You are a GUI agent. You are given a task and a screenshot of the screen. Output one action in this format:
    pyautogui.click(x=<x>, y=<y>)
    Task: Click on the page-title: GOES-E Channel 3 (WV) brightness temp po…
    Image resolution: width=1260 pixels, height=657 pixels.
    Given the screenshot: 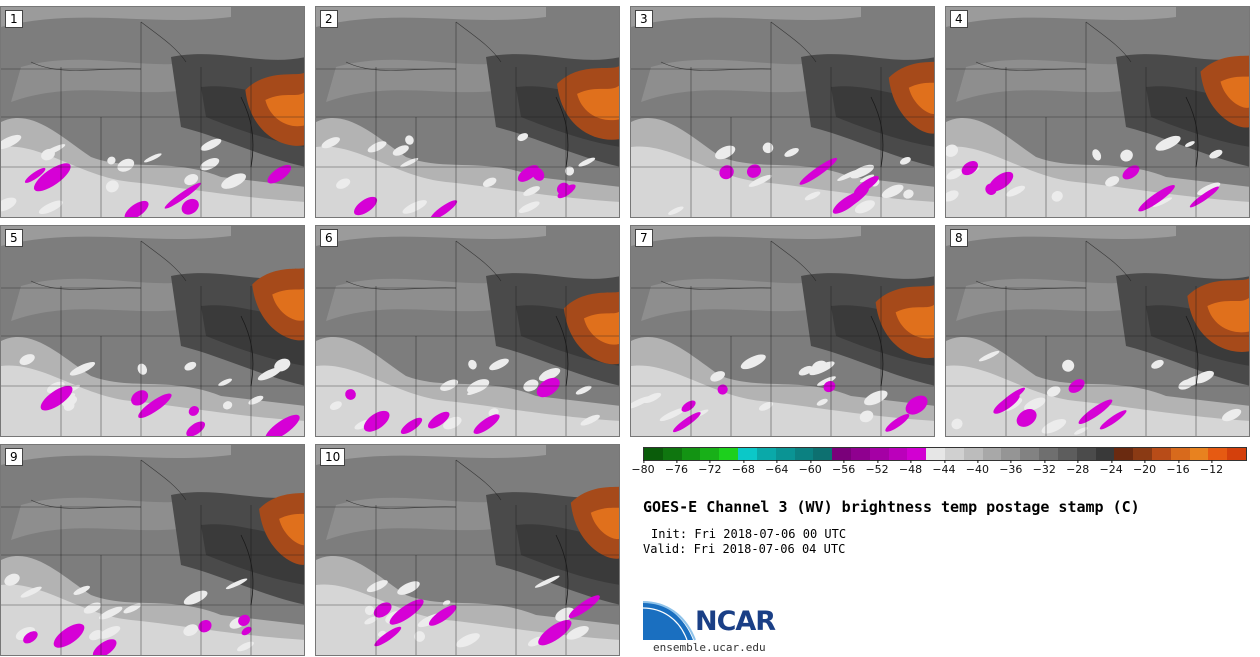 What is the action you would take?
    pyautogui.click(x=891, y=507)
    